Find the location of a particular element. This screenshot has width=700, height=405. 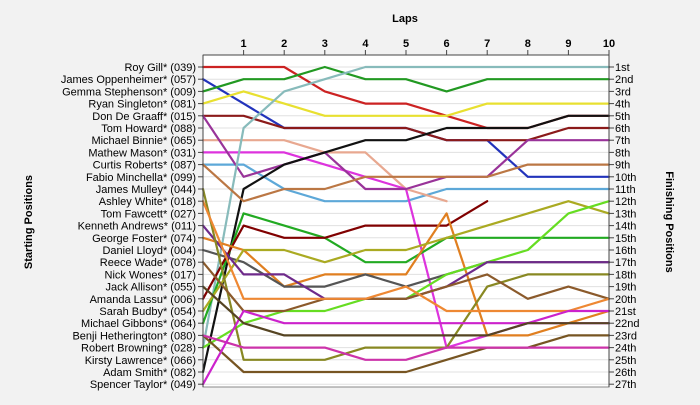

start-position-label: Curtis Roberts* (087) is located at coordinates (144, 166).